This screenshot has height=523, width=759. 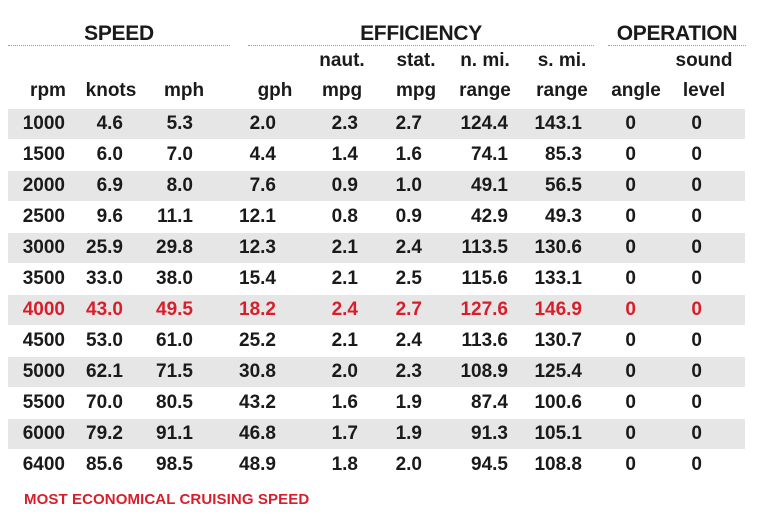 I want to click on table-cell: 7.6, so click(x=262, y=185).